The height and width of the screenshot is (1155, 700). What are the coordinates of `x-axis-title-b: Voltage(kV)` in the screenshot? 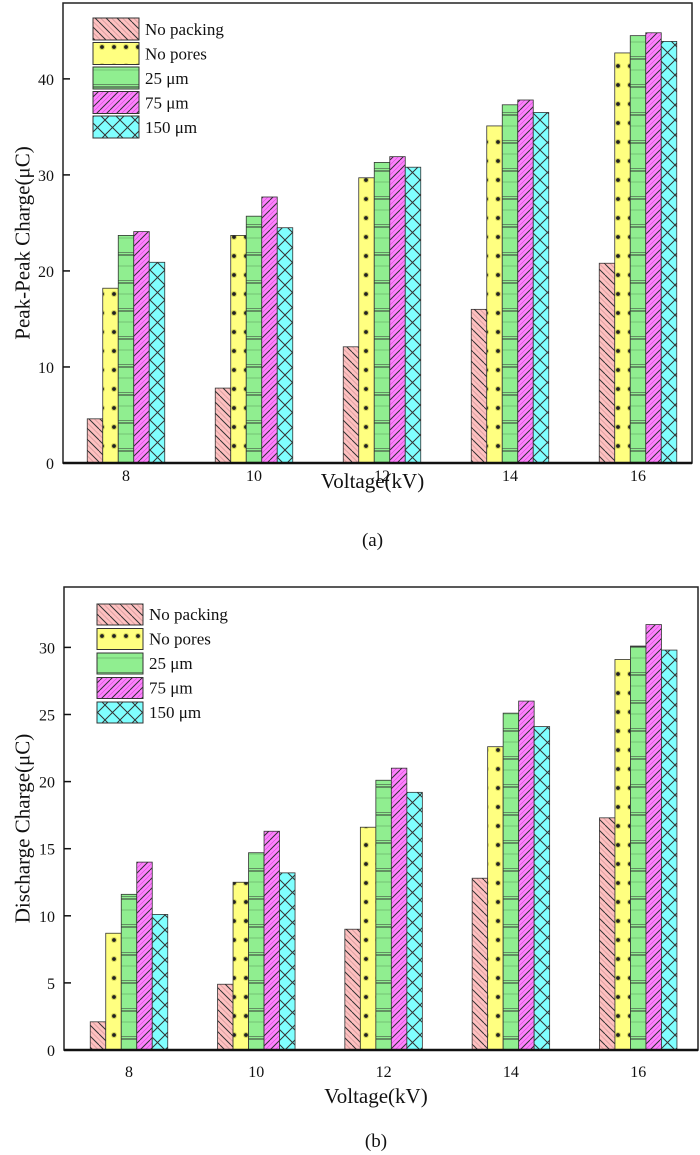 It's located at (375, 1096).